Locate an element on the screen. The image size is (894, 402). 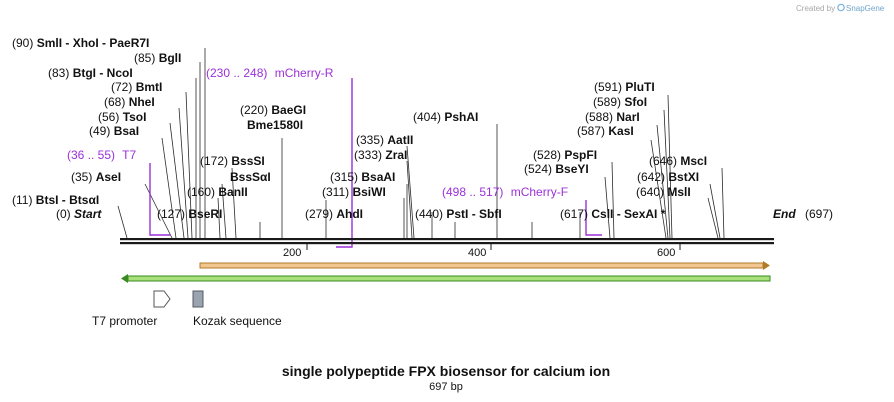
enzyme-label: (85) BglI is located at coordinates (157, 58).